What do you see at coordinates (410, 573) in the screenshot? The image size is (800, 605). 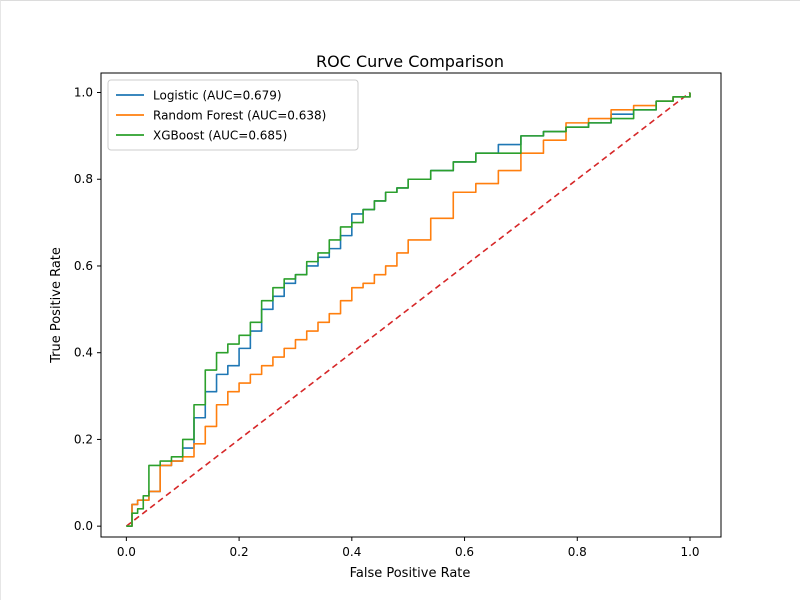 I see `x-axis-label: False Positive Rate` at bounding box center [410, 573].